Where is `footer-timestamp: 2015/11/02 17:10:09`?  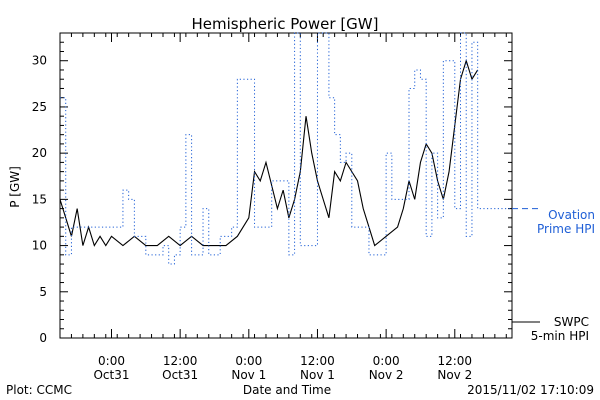
footer-timestamp: 2015/11/02 17:10:09 is located at coordinates (530, 390).